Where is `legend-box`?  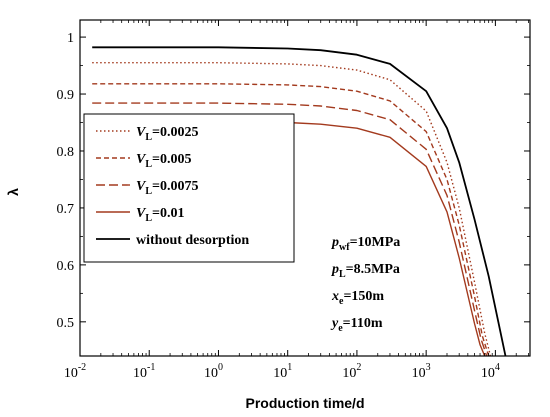
legend-box is located at coordinates (189, 188).